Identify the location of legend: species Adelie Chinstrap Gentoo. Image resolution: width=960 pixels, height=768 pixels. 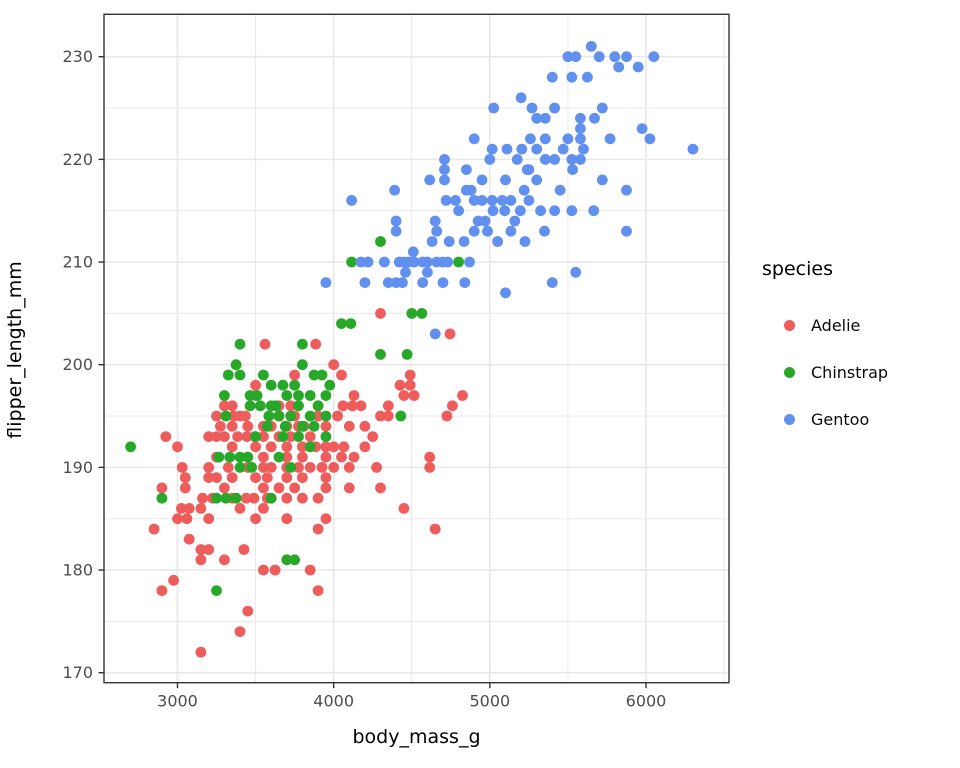
(822, 350).